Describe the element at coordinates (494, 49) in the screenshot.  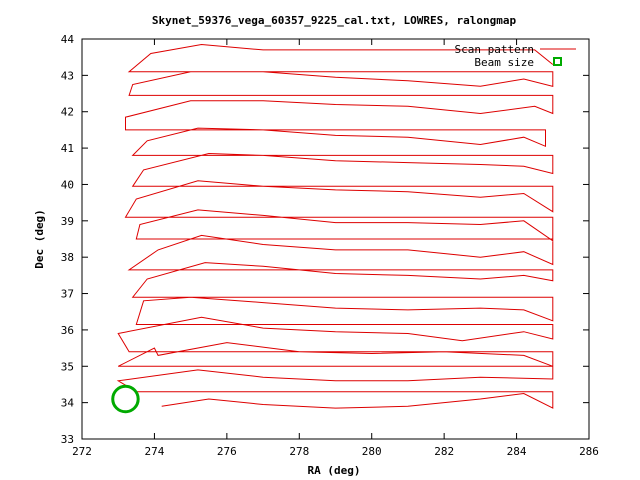
I see `legend-label-scan-pattern: Scan pattern` at that location.